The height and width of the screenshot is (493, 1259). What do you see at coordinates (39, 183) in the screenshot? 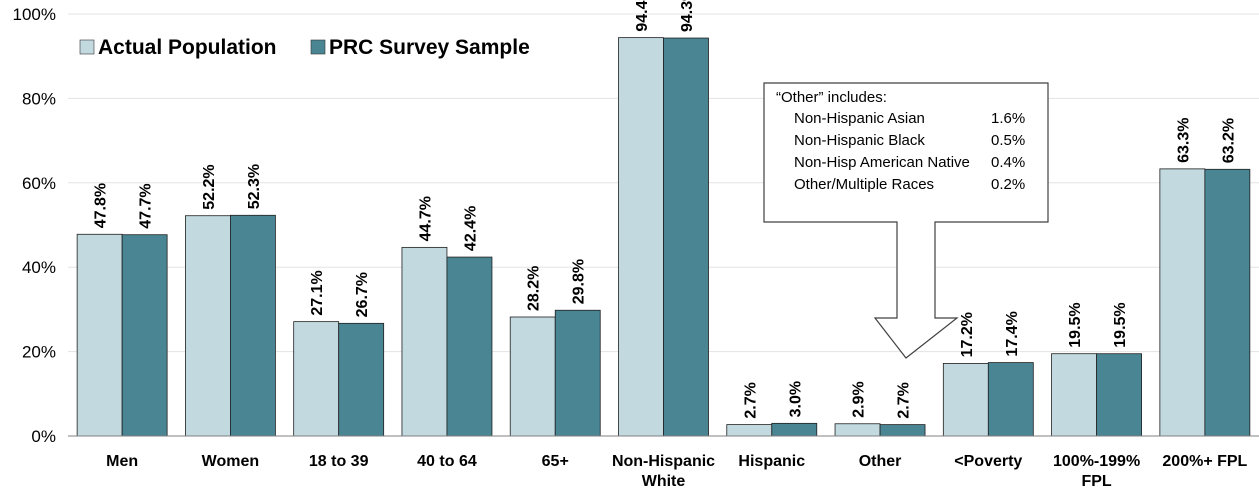
I see `y-tick-label: 60%` at bounding box center [39, 183].